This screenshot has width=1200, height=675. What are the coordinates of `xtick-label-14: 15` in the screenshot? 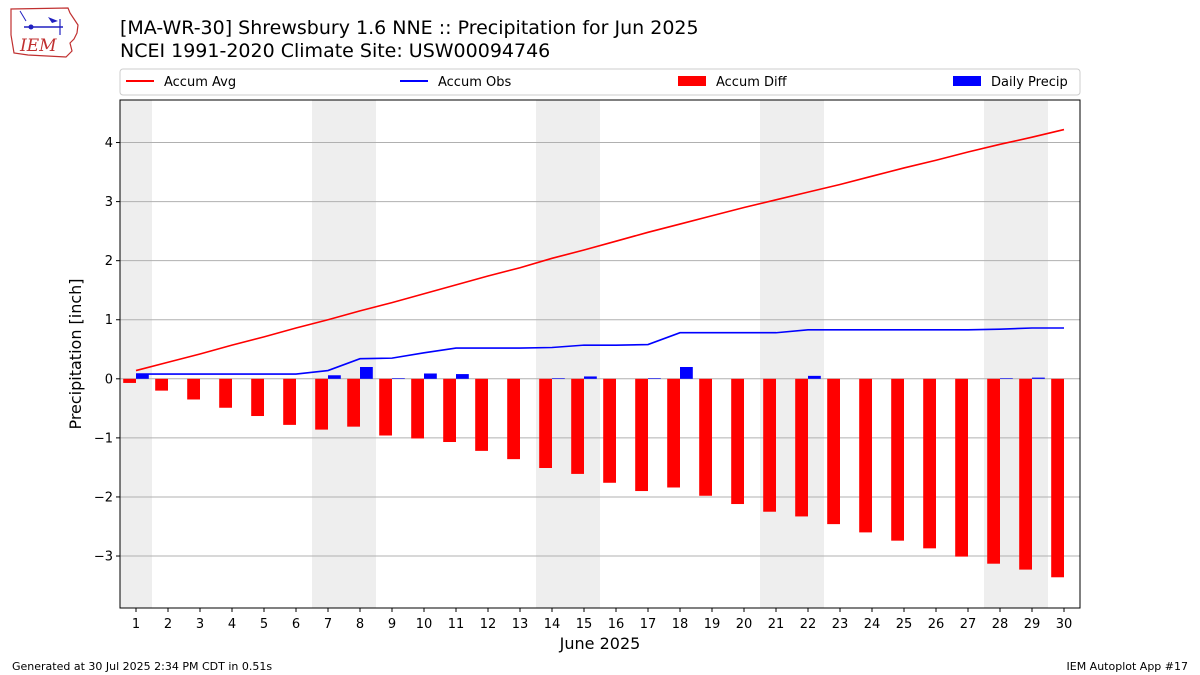 It's located at (584, 624).